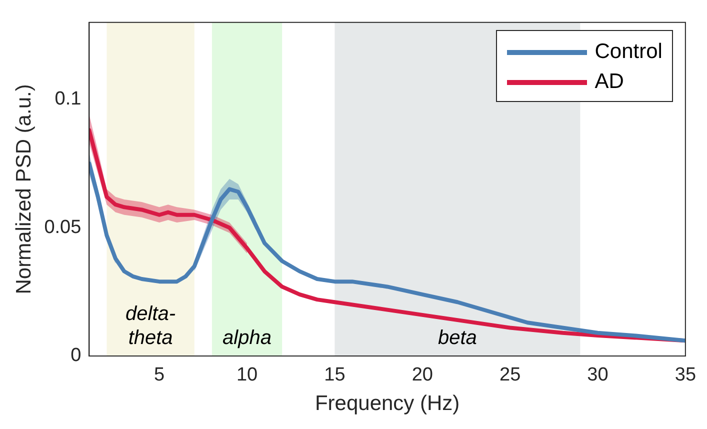 This screenshot has width=707, height=429. I want to click on y-tick-label: 0, so click(76, 355).